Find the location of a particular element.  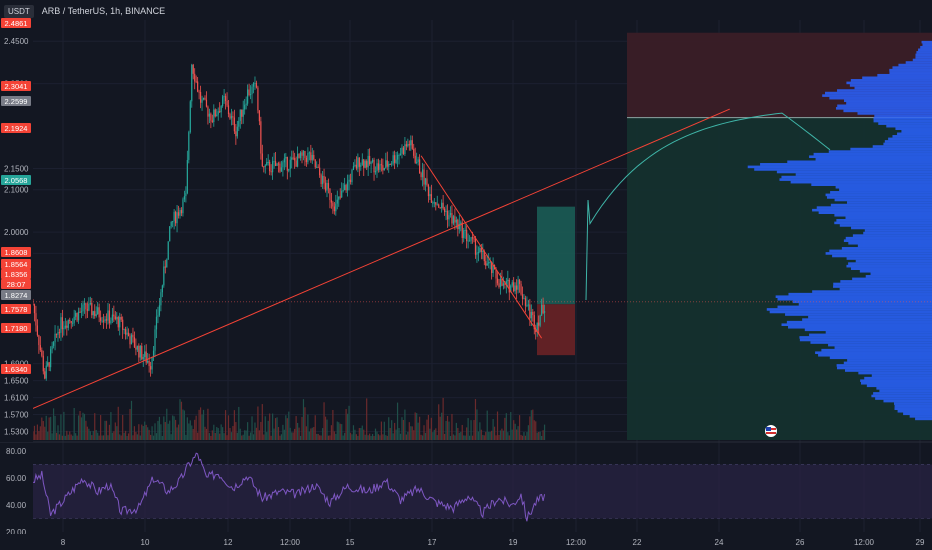

price-tick-label: 1.5700 is located at coordinates (16, 415).